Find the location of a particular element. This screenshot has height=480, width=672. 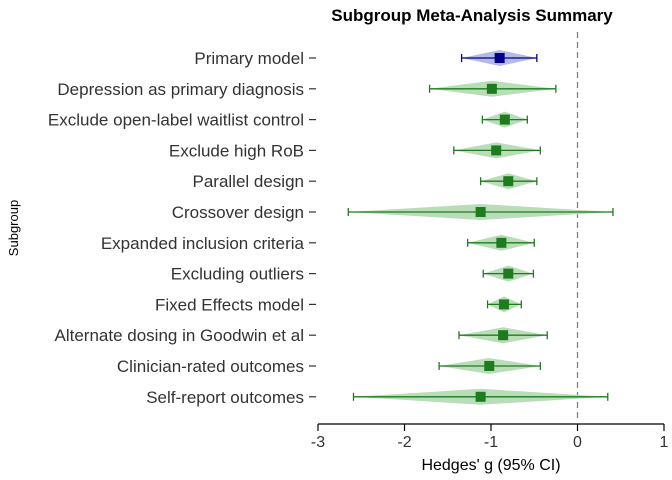

y-tick-label: Fixed Effects model is located at coordinates (229, 304).